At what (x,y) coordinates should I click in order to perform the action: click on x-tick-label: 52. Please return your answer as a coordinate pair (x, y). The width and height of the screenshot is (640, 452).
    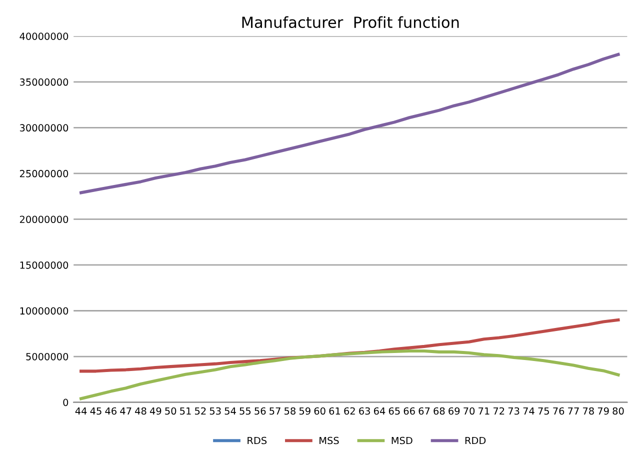
    Looking at the image, I should click on (200, 411).